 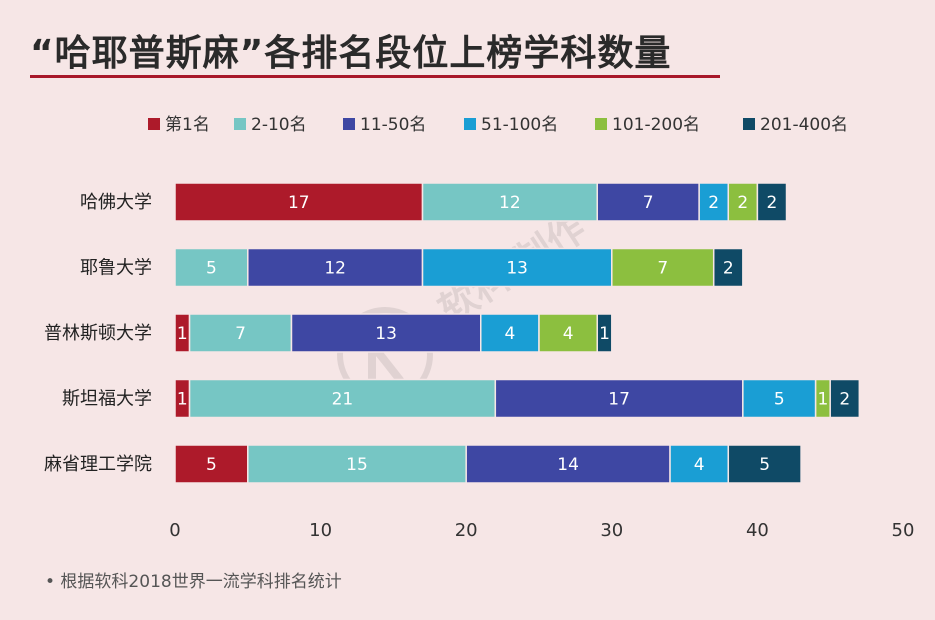 What do you see at coordinates (375, 76) in the screenshot?
I see `title-underline` at bounding box center [375, 76].